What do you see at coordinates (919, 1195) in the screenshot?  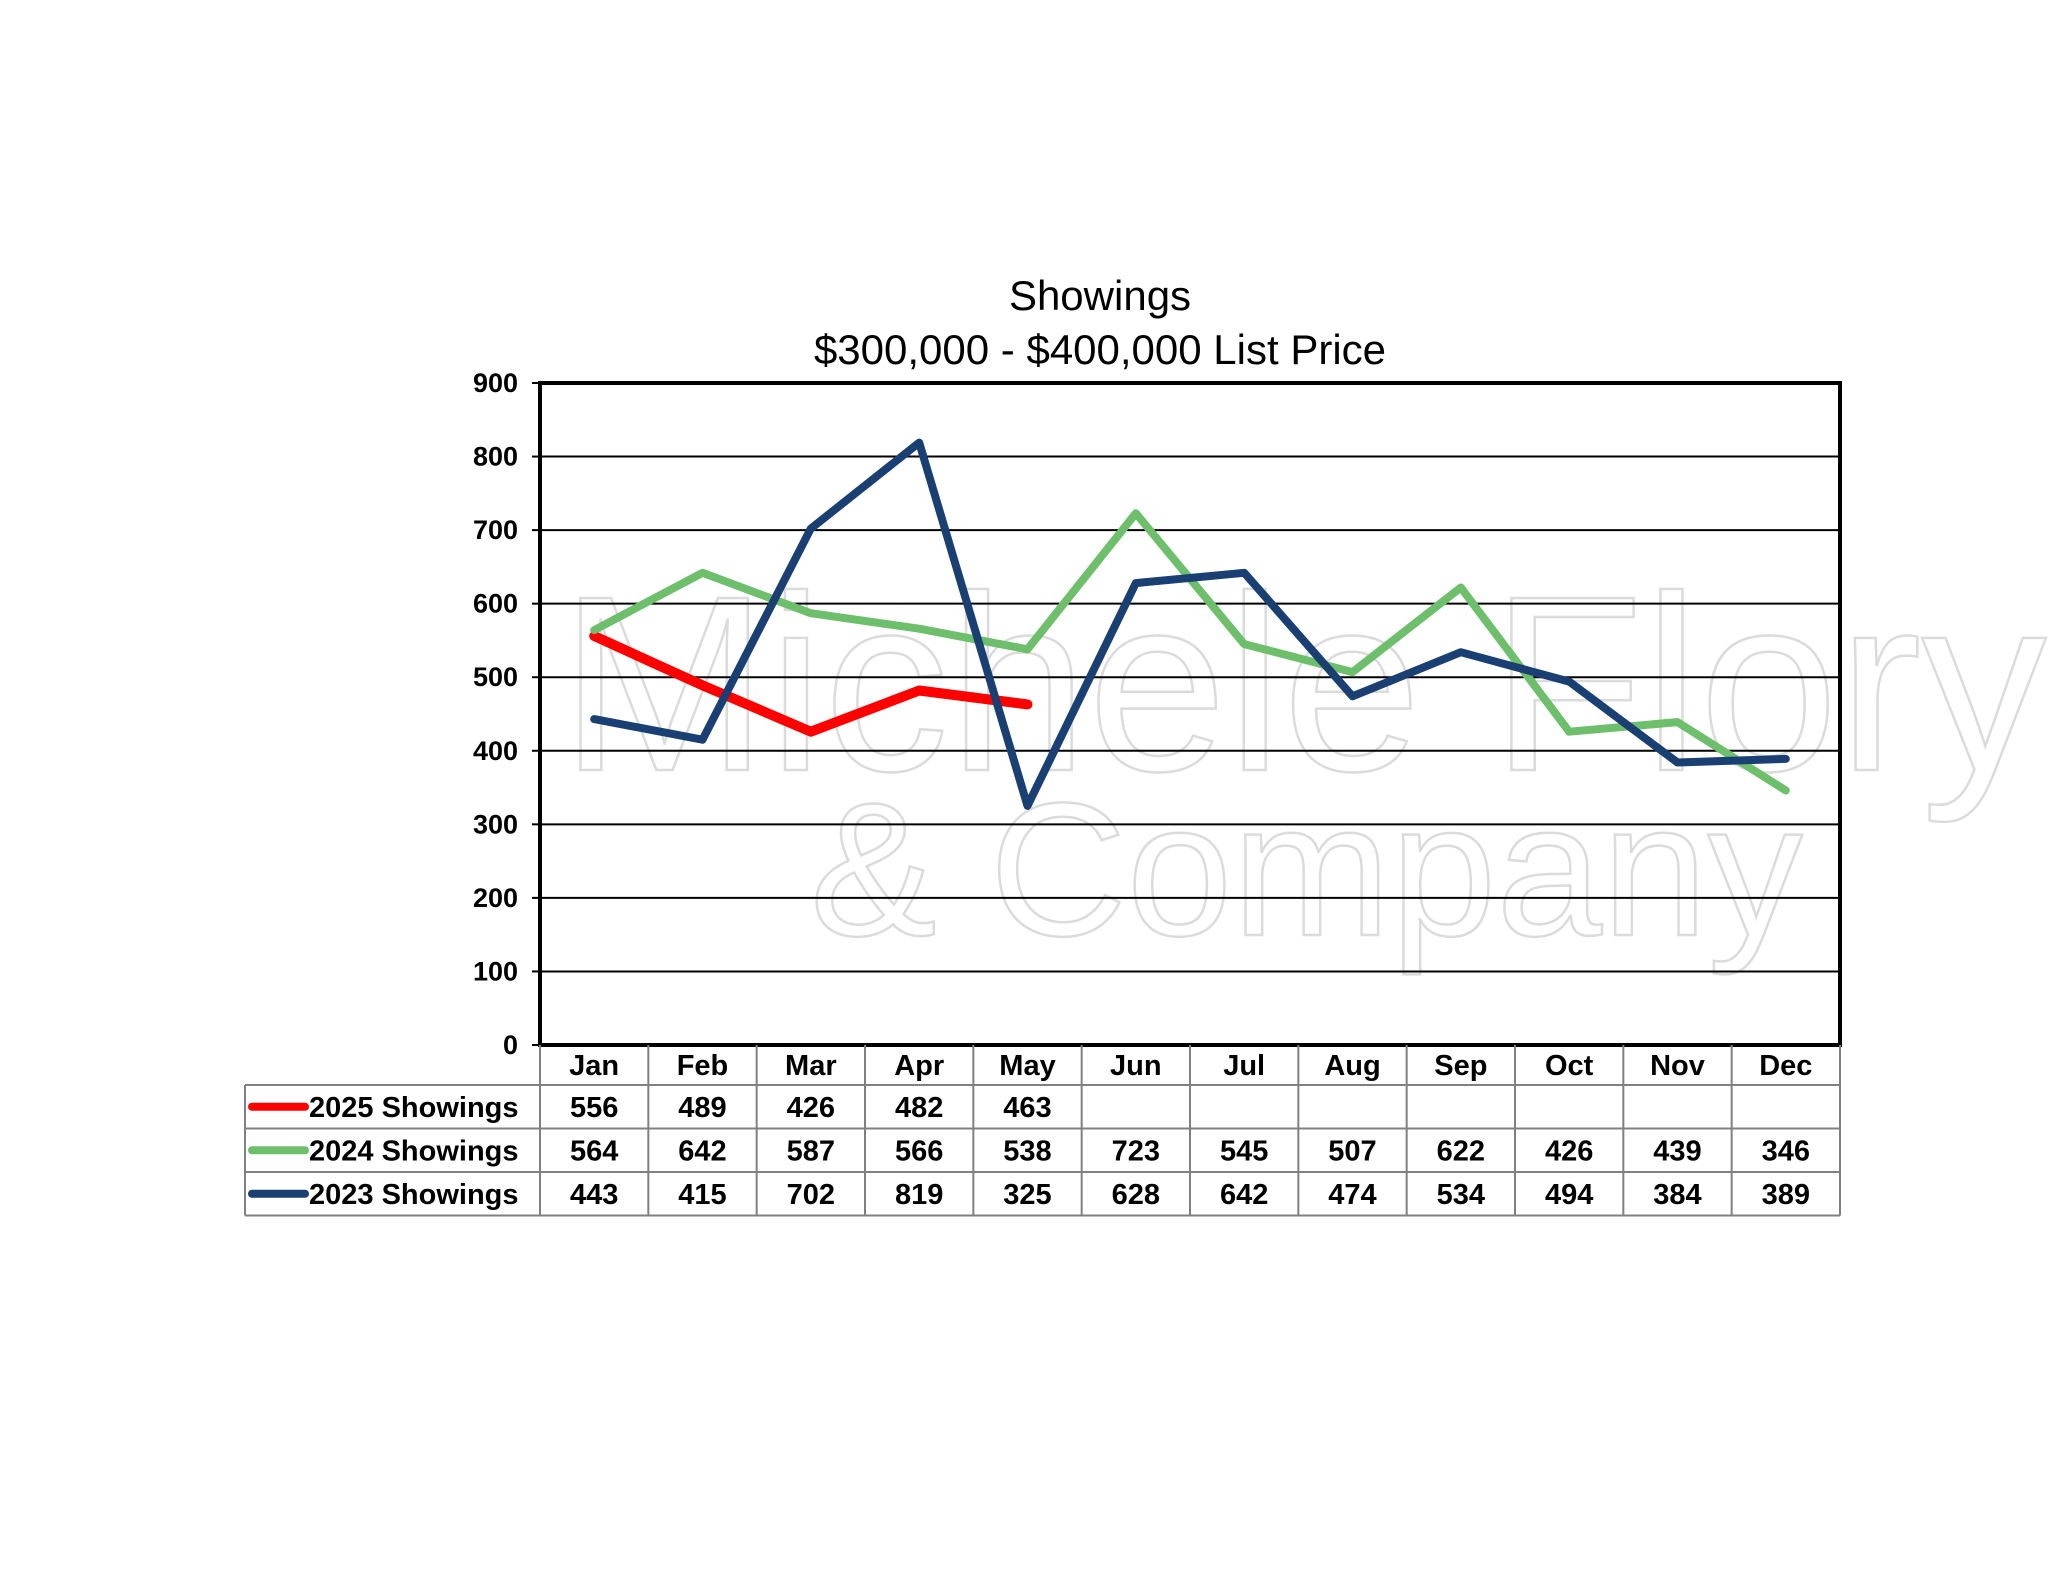 I see `data-label: 819` at bounding box center [919, 1195].